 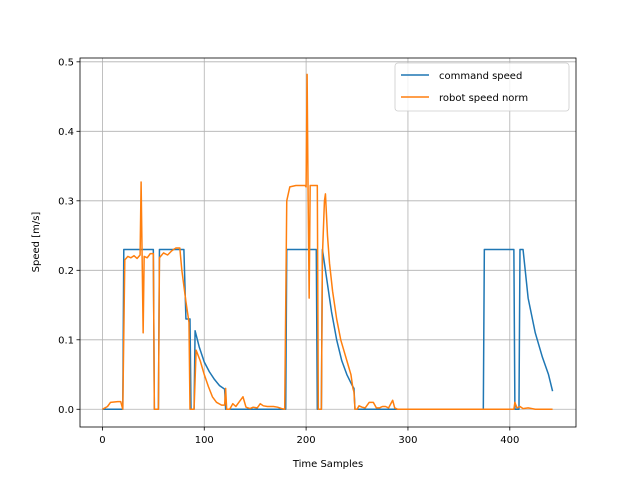 What do you see at coordinates (66, 410) in the screenshot?
I see `y-tick-label: 0.0` at bounding box center [66, 410].